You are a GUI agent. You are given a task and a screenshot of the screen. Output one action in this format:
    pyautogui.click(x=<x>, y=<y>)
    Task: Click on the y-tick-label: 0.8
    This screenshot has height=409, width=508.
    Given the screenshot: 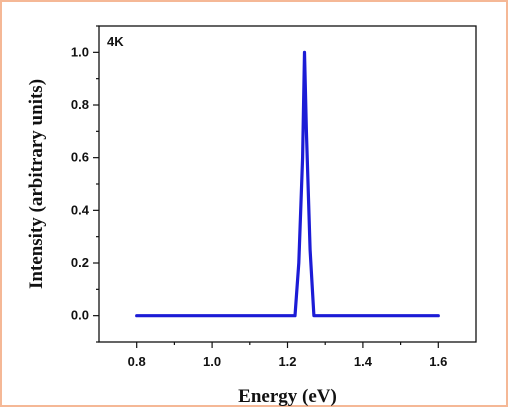 What is the action you would take?
    pyautogui.click(x=80, y=104)
    